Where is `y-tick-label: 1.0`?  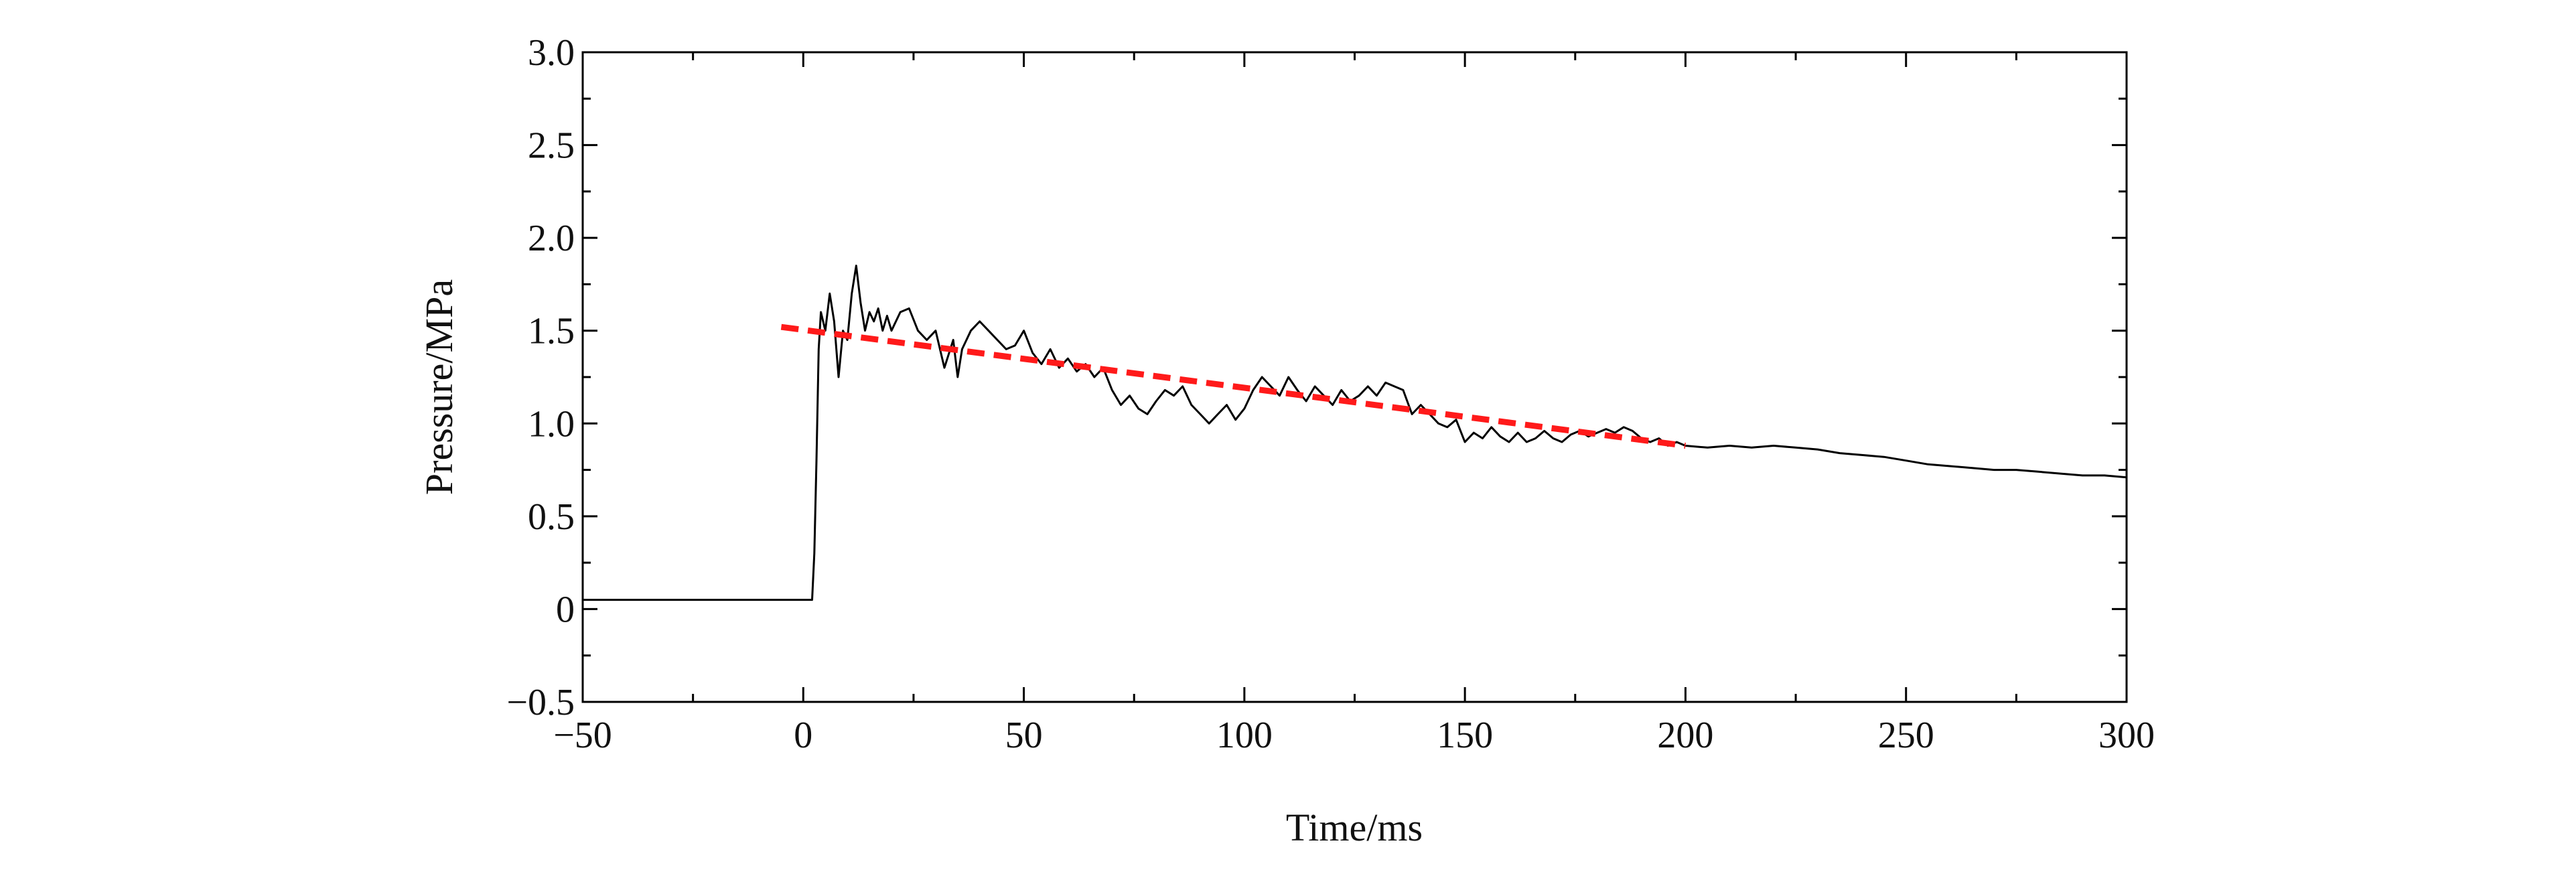 y-tick-label: 1.0 is located at coordinates (551, 424).